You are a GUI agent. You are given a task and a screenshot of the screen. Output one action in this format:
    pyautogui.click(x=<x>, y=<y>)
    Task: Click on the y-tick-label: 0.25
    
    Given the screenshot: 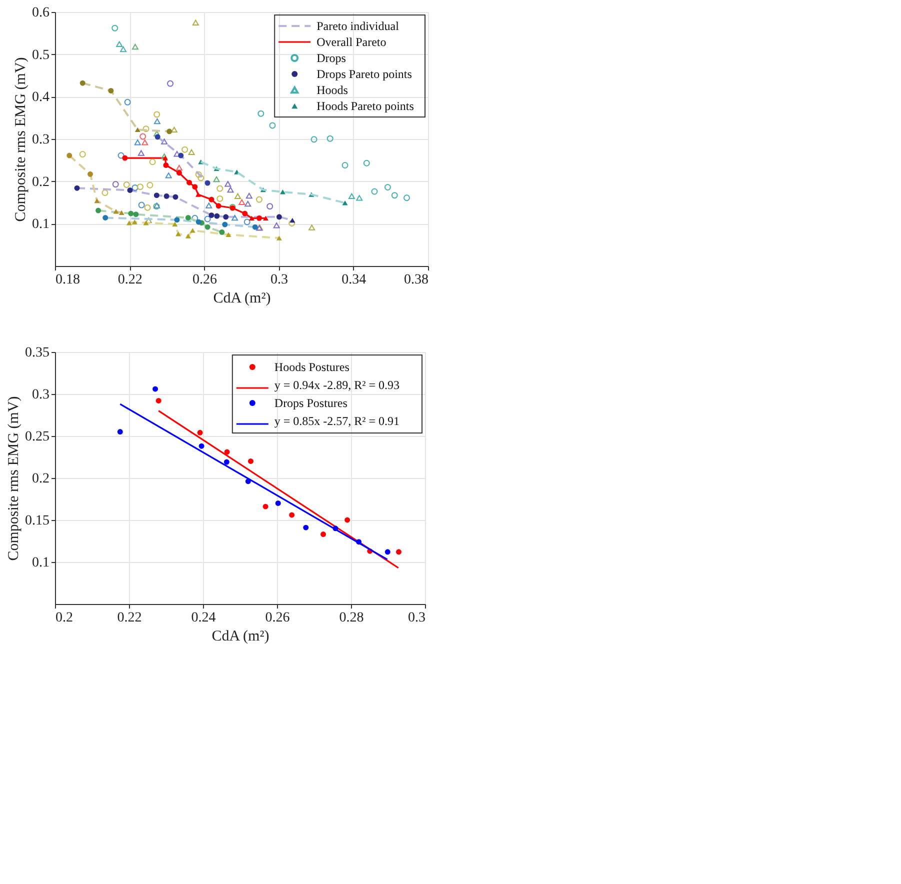 What is the action you would take?
    pyautogui.click(x=37, y=437)
    